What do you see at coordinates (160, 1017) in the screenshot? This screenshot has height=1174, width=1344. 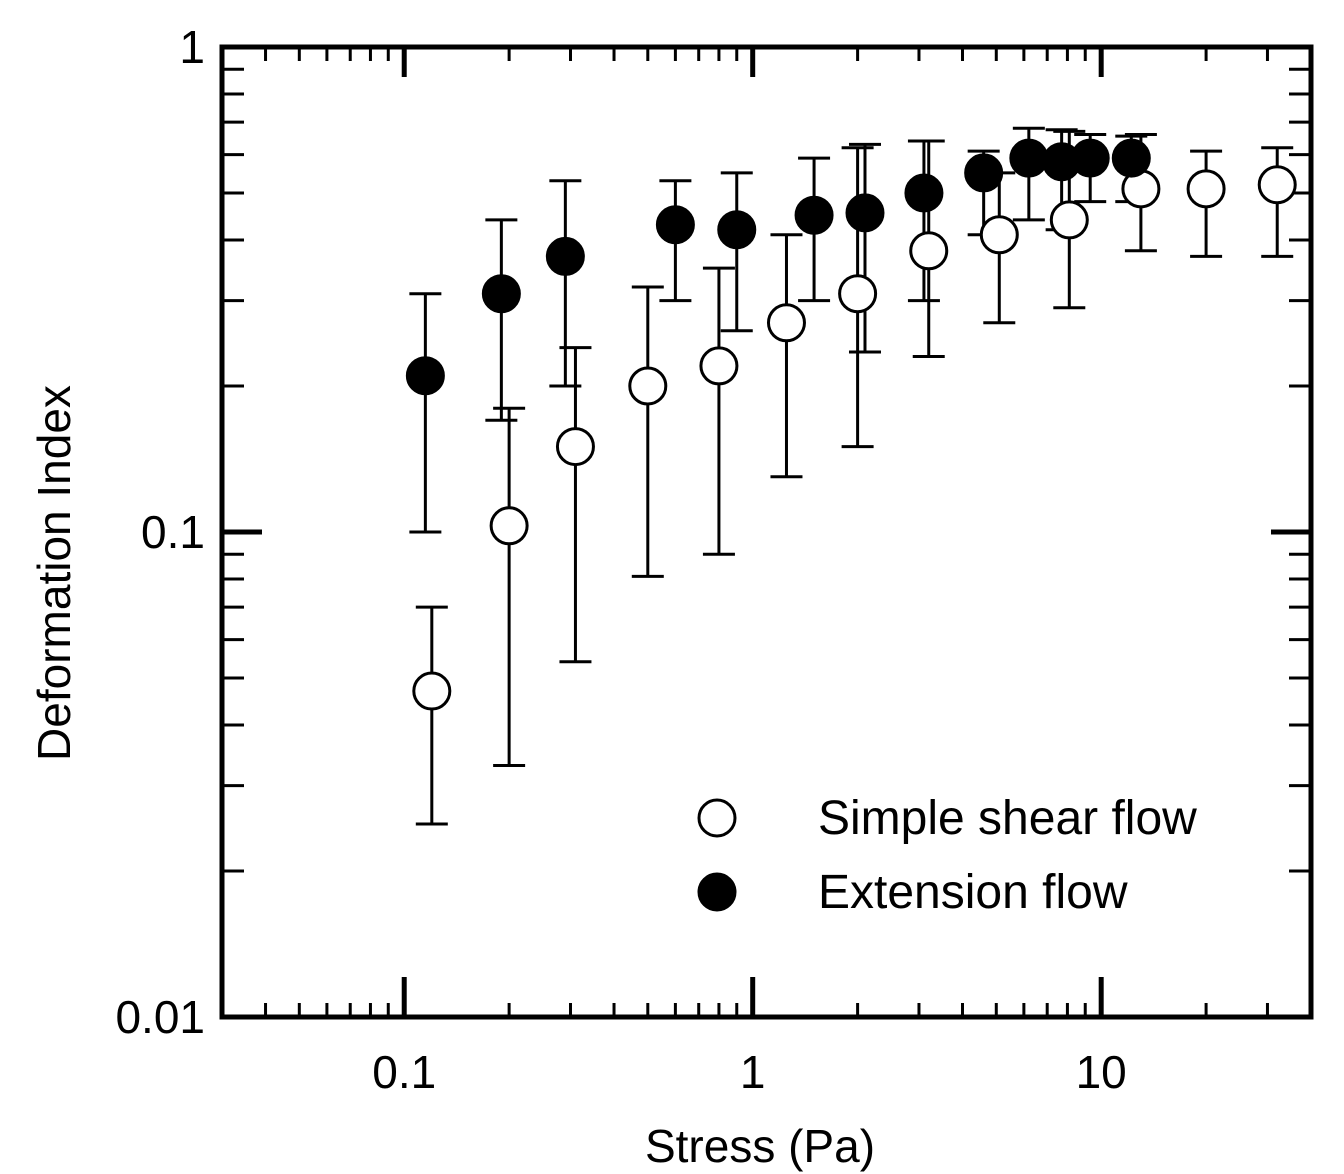 I see `y-tick-label: 0.01` at bounding box center [160, 1017].